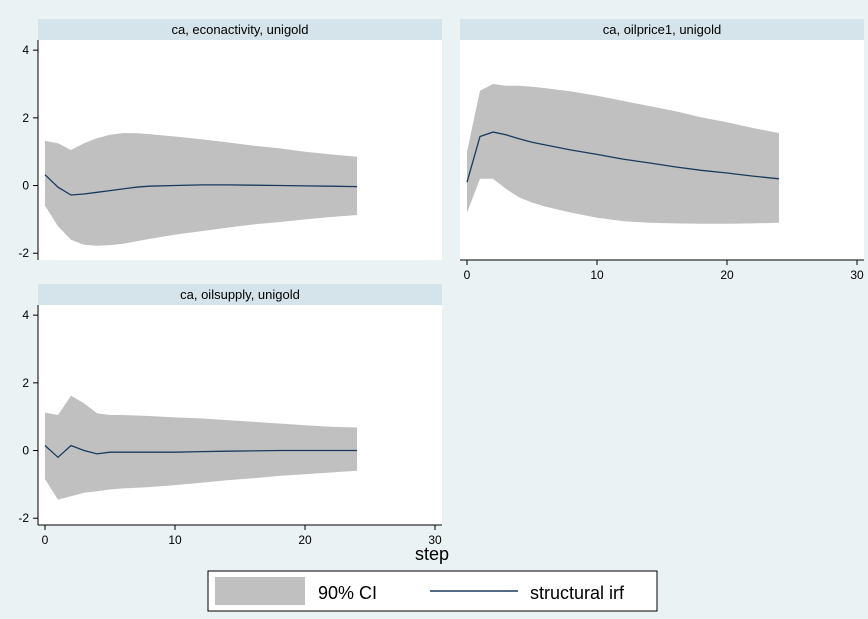  I want to click on panel-title: ca, econactivity, unigold, so click(239, 29).